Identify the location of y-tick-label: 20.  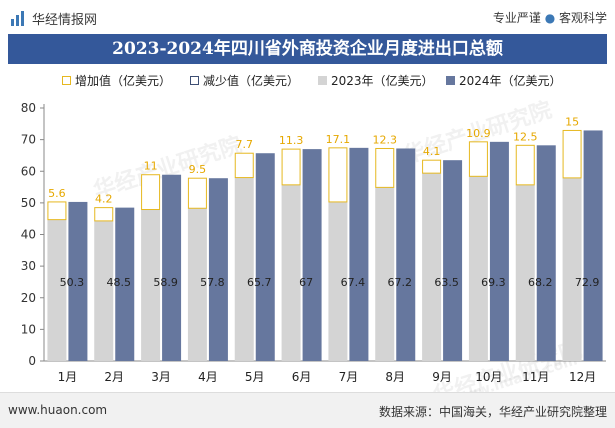
(28, 298).